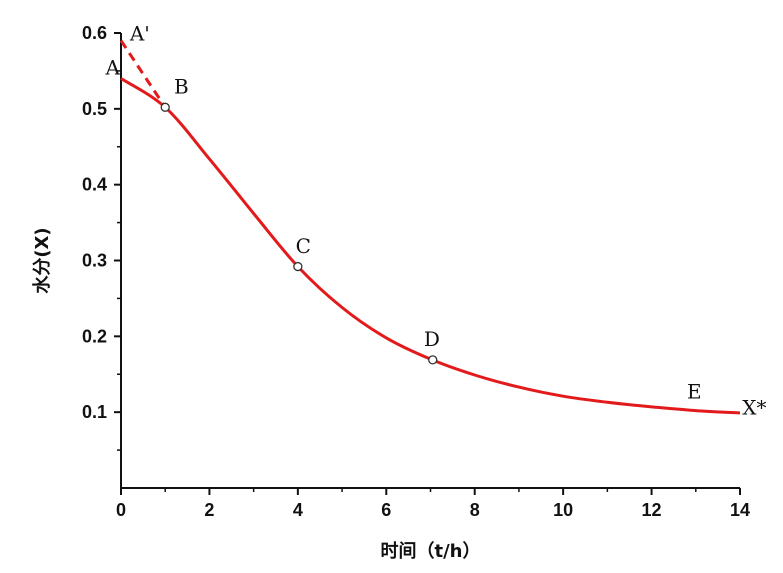  What do you see at coordinates (475, 510) in the screenshot?
I see `x-tick-label: 8` at bounding box center [475, 510].